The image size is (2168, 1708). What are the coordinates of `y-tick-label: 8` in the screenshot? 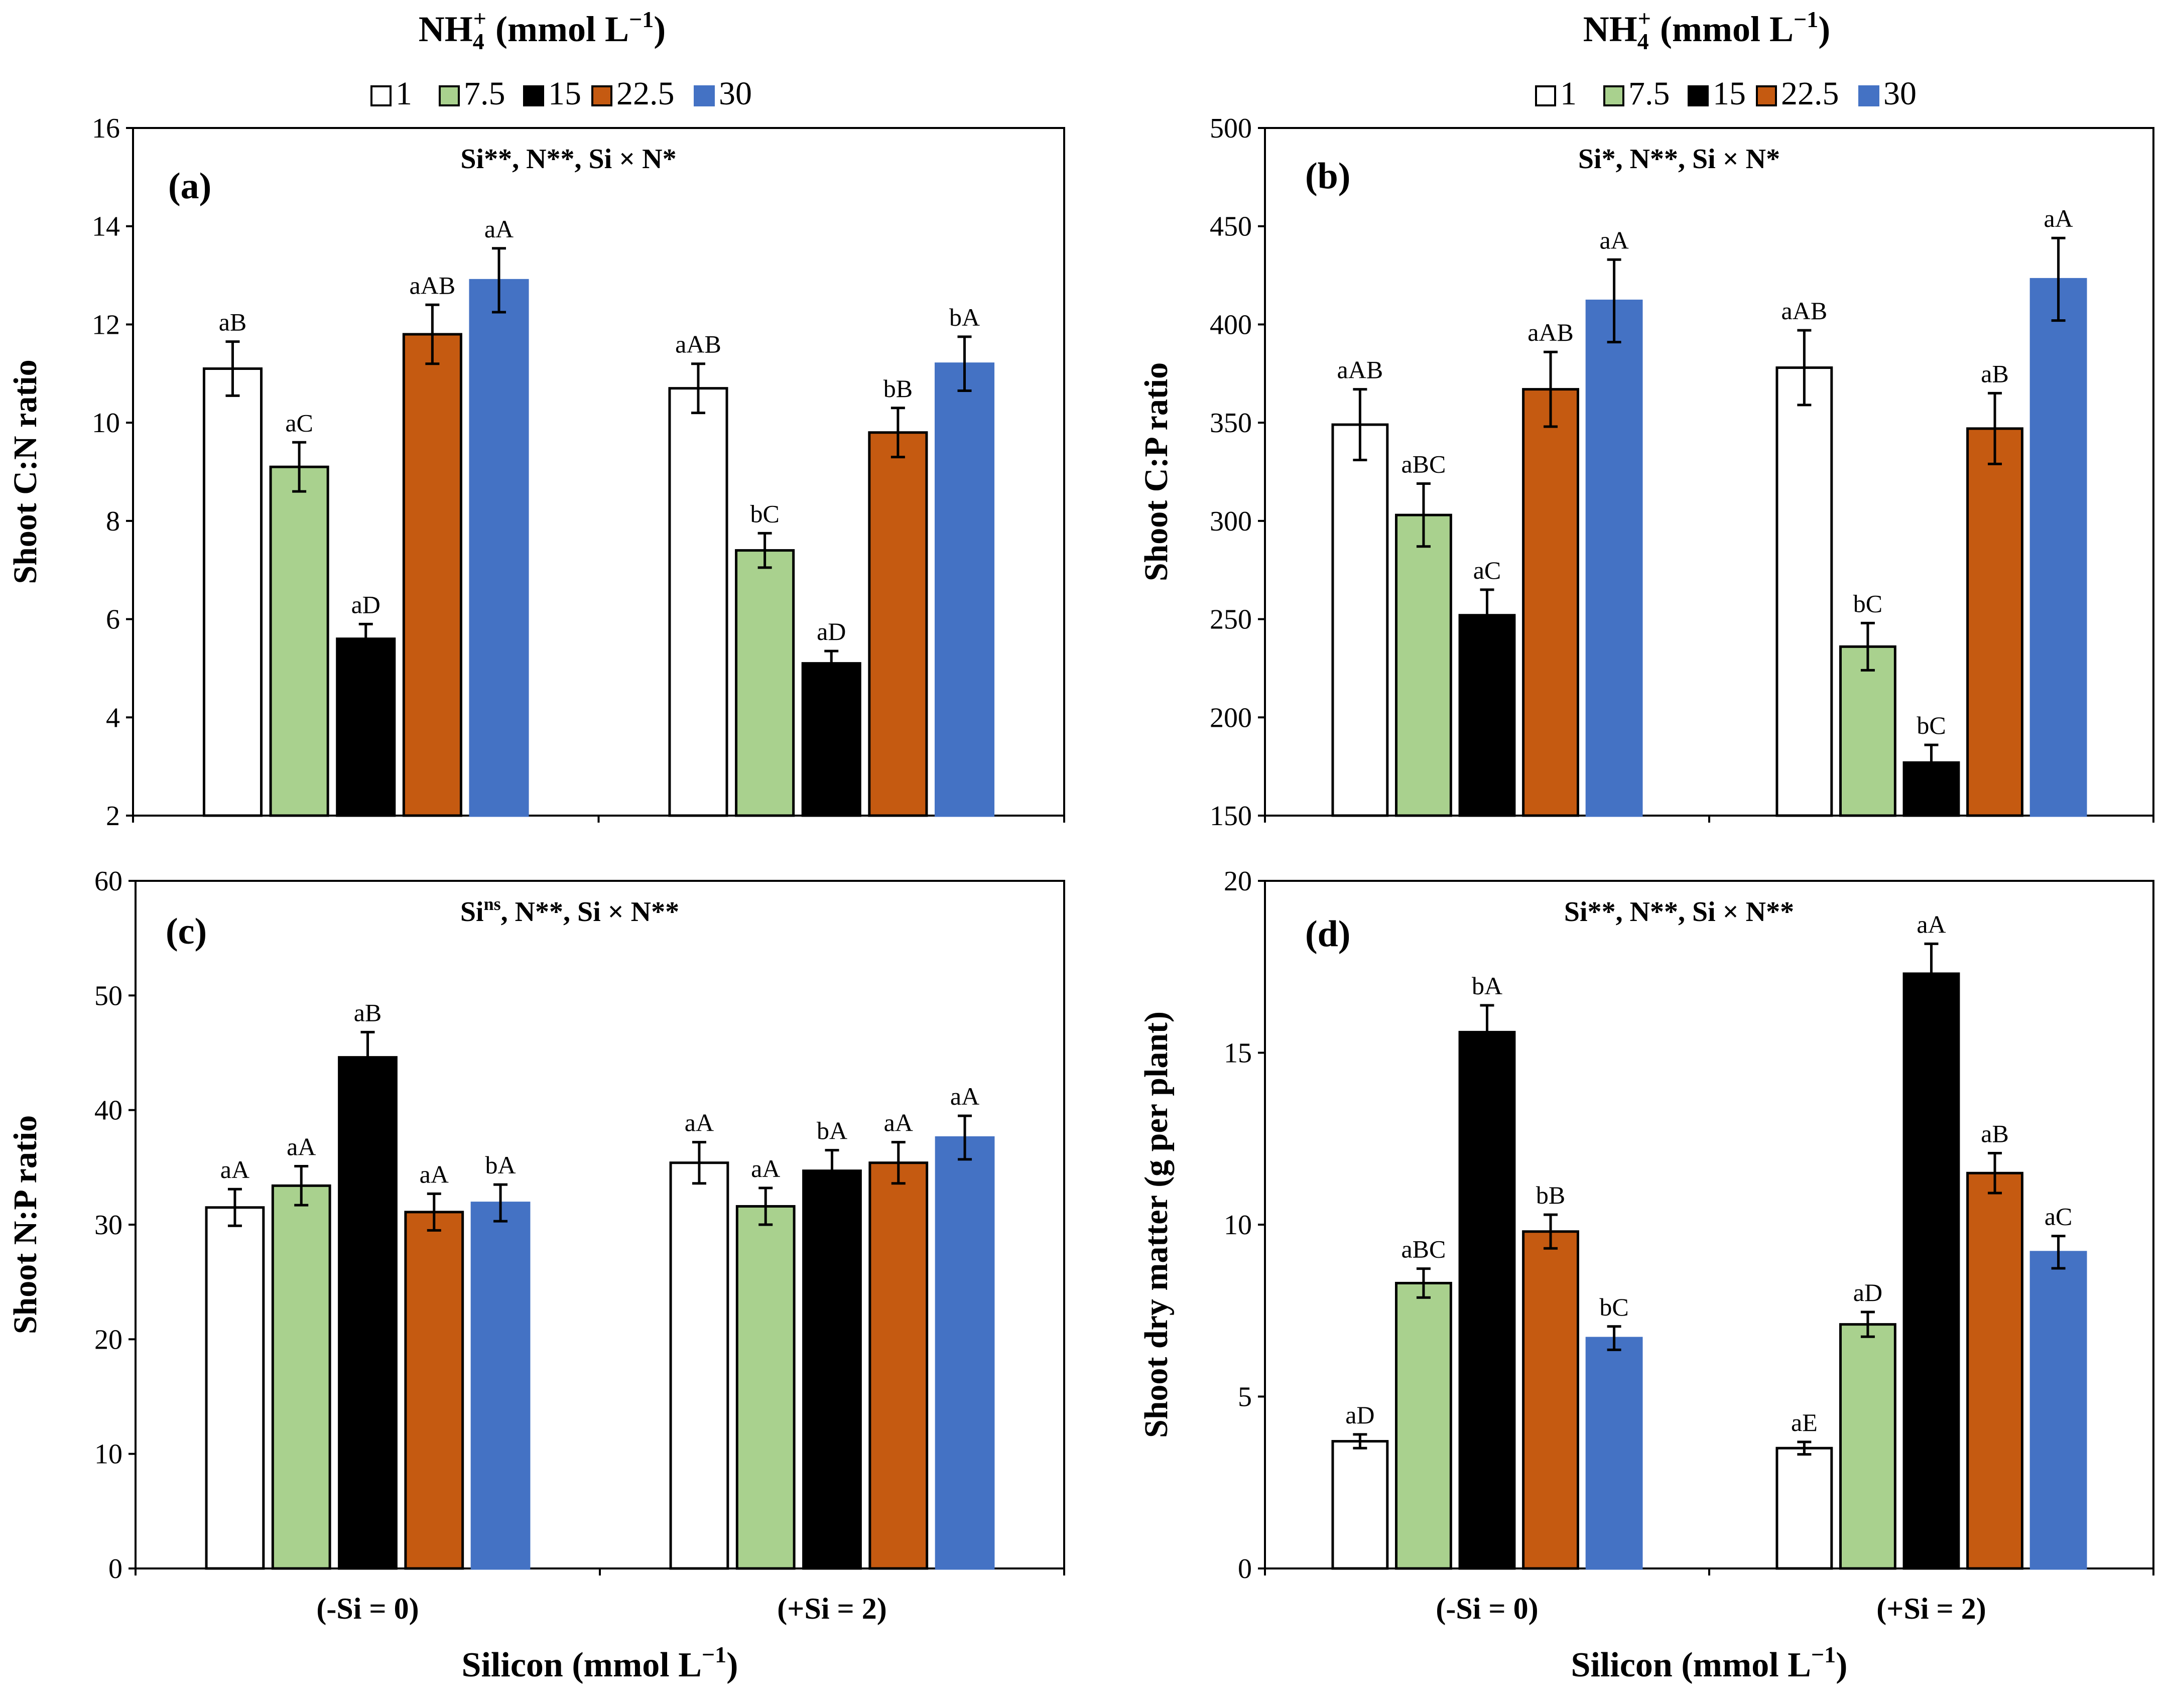 It's located at (113, 521).